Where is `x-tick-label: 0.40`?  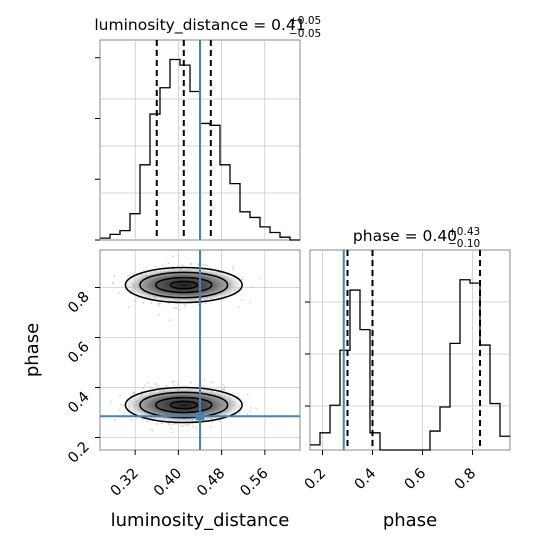 x-tick-label: 0.40 is located at coordinates (168, 483).